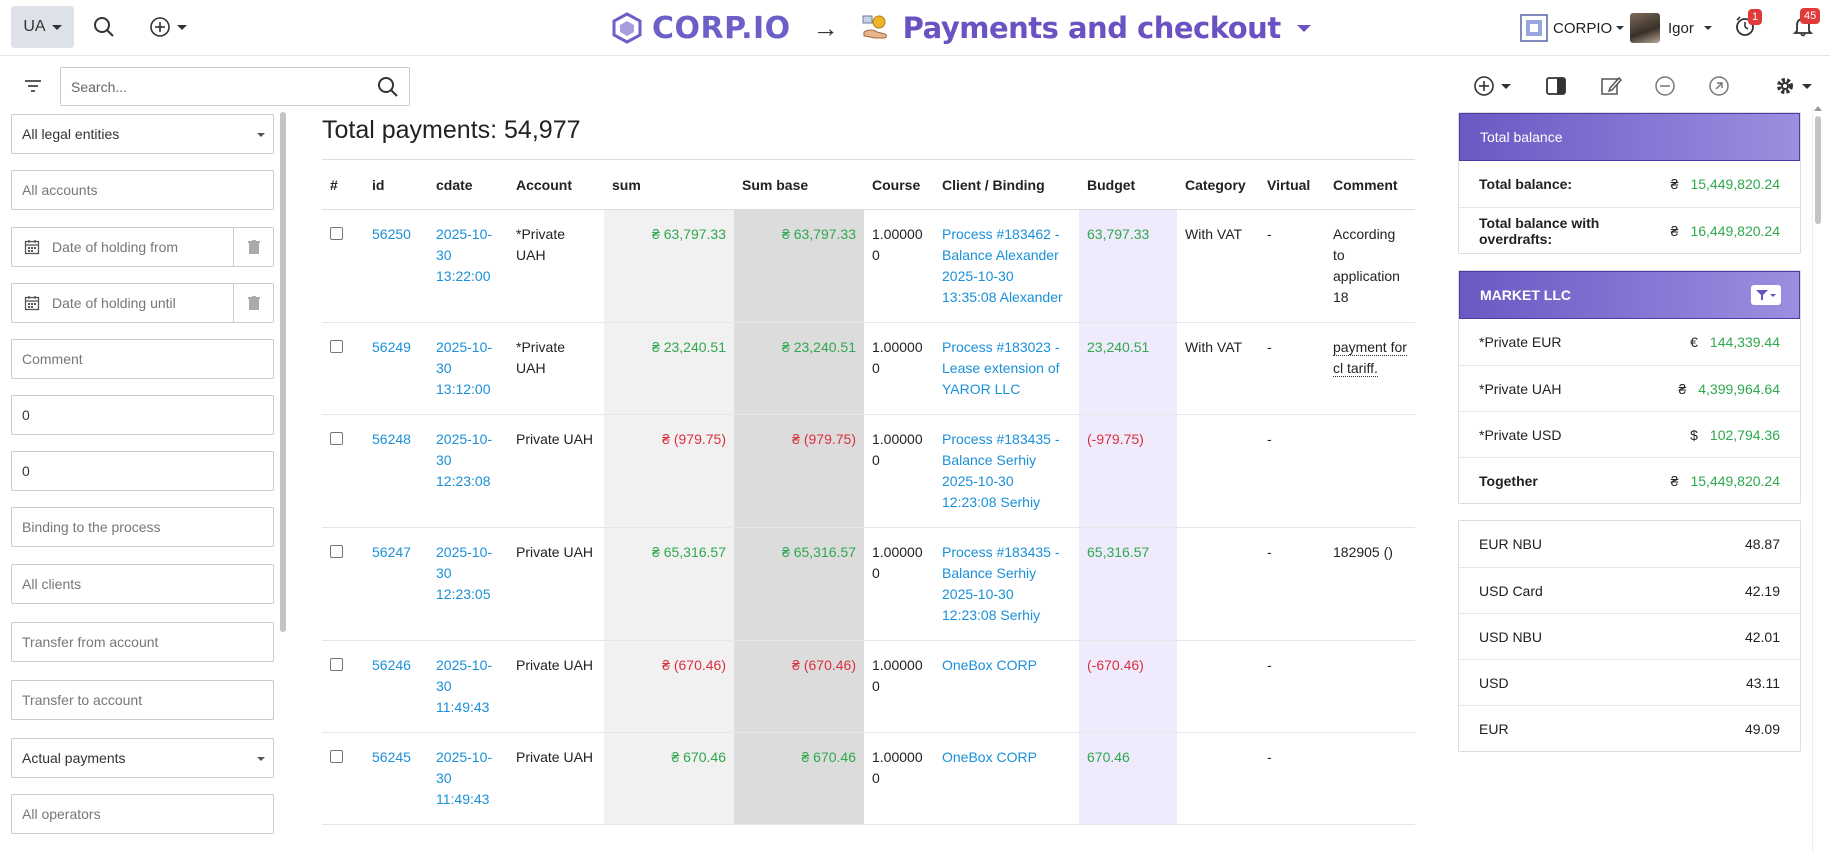 The image size is (1830, 853). What do you see at coordinates (211, 86) in the screenshot?
I see `search-input` at bounding box center [211, 86].